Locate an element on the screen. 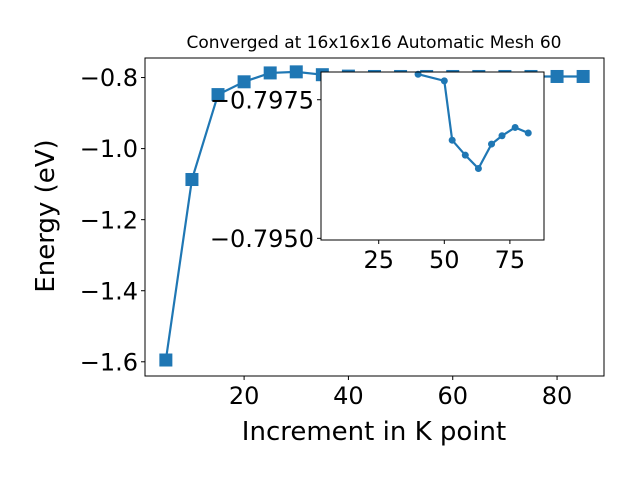  x-tick-label: 80 is located at coordinates (557, 396).